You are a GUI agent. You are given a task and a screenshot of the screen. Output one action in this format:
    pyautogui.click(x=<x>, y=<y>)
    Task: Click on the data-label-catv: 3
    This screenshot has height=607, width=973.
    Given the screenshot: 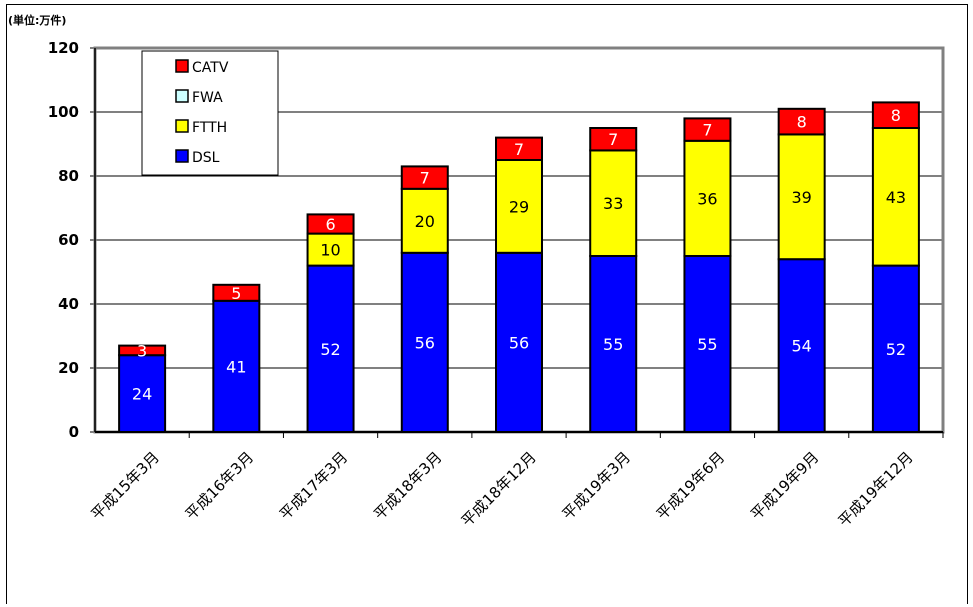 What is the action you would take?
    pyautogui.click(x=142, y=350)
    